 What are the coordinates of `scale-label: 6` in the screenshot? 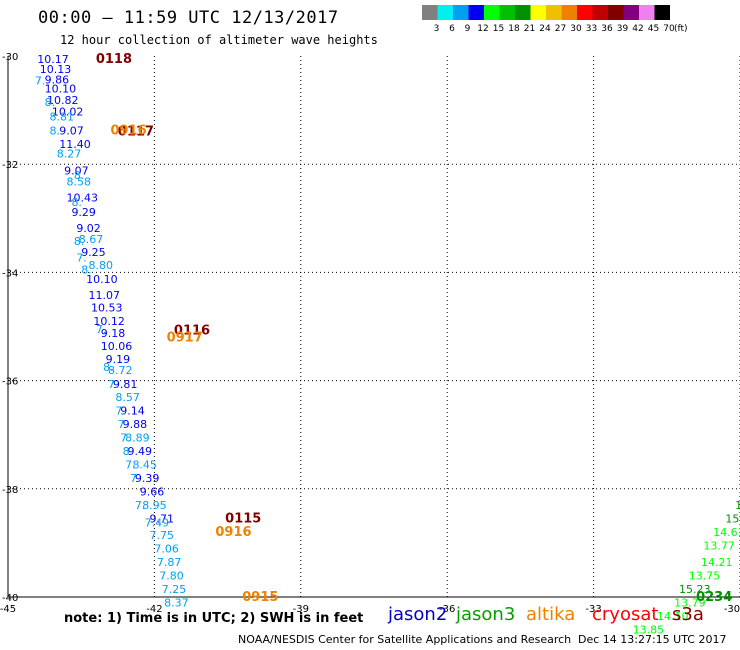 It's located at (452, 29).